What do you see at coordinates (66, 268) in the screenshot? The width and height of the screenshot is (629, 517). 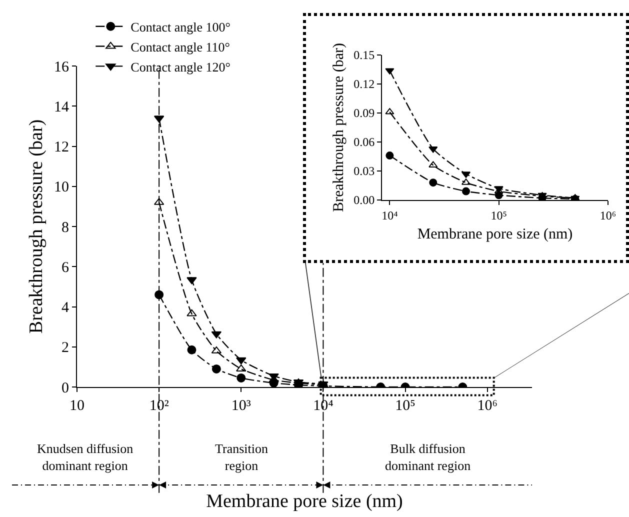 I see `y-tick-label: 6` at bounding box center [66, 268].